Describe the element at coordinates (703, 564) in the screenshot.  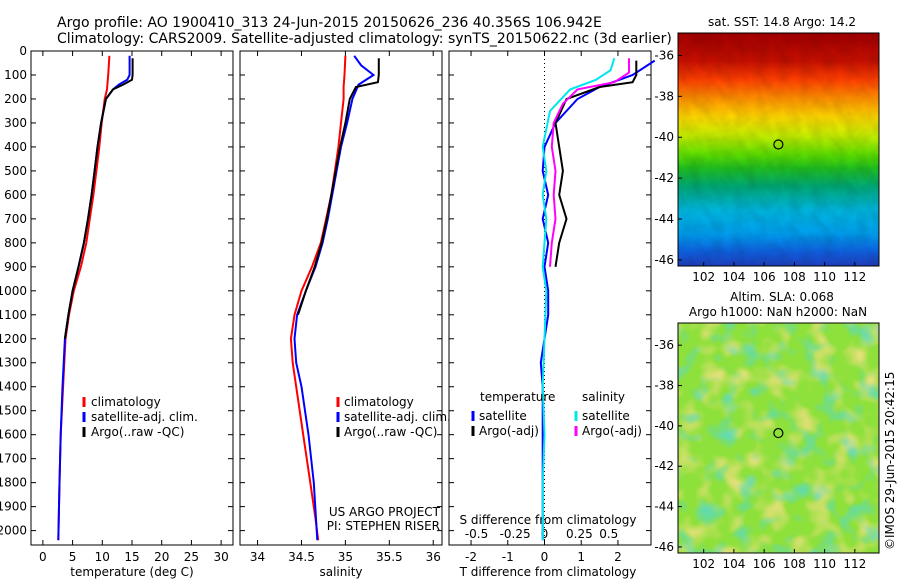
I see `sla-xtick-label: 102` at that location.